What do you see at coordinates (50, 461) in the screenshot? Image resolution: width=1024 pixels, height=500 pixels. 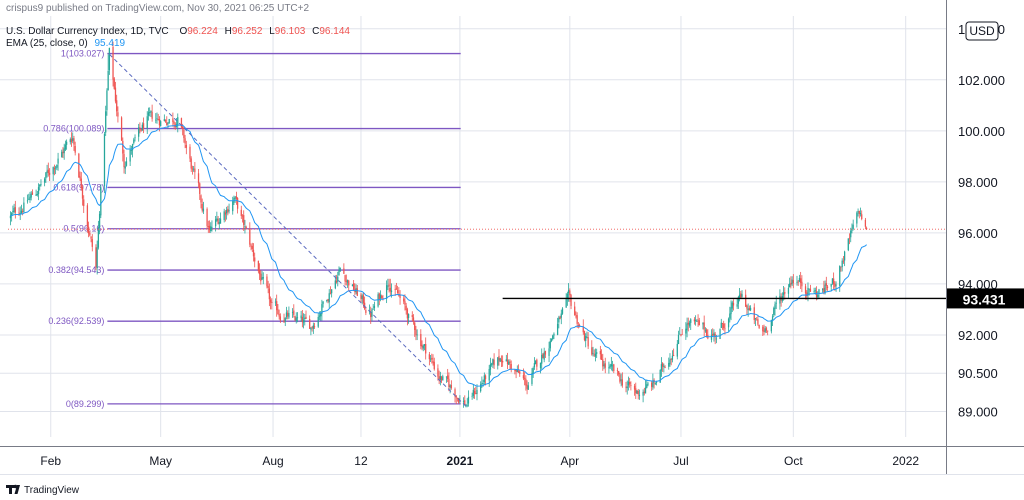 I see `x-tick-label: Feb` at bounding box center [50, 461].